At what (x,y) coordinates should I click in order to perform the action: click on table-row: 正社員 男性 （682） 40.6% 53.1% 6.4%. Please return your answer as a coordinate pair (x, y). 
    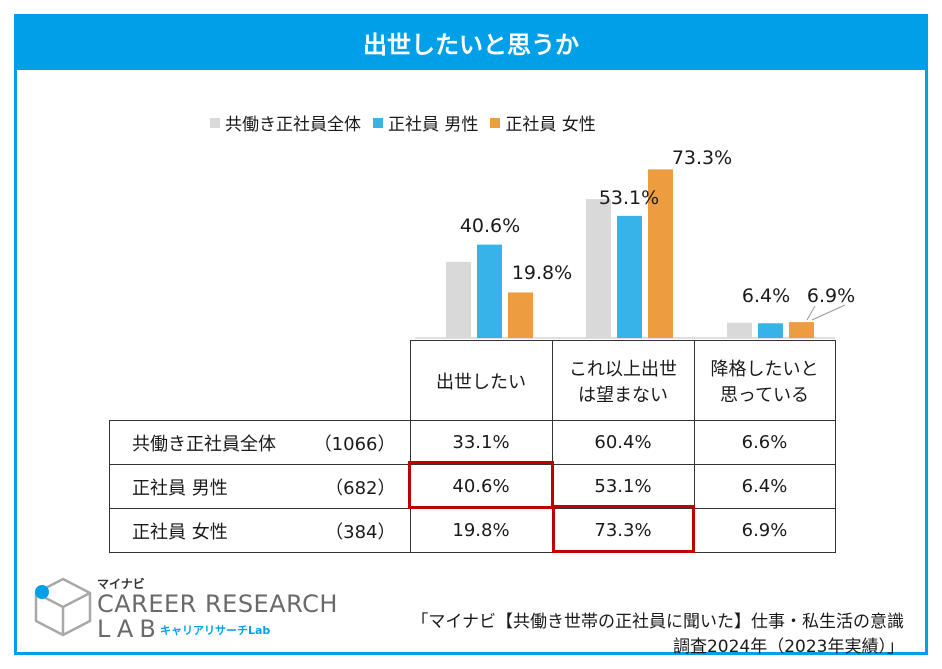
    Looking at the image, I should click on (472, 486).